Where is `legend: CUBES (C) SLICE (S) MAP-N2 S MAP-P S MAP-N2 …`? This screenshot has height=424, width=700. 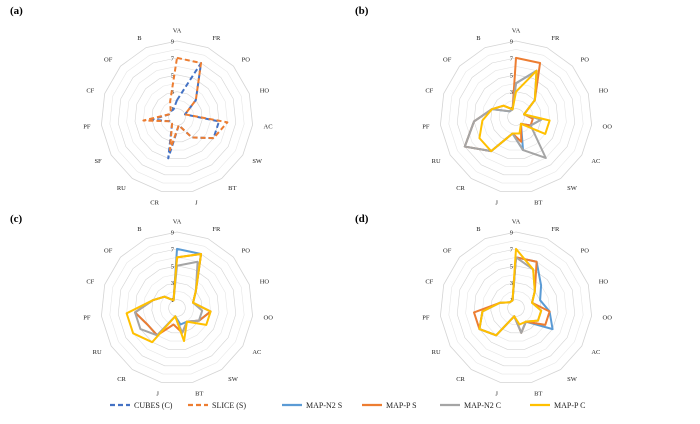
legend: CUBES (C) SLICE (S) MAP-N2 S MAP-P S MAP-N2 … is located at coordinates (348, 405).